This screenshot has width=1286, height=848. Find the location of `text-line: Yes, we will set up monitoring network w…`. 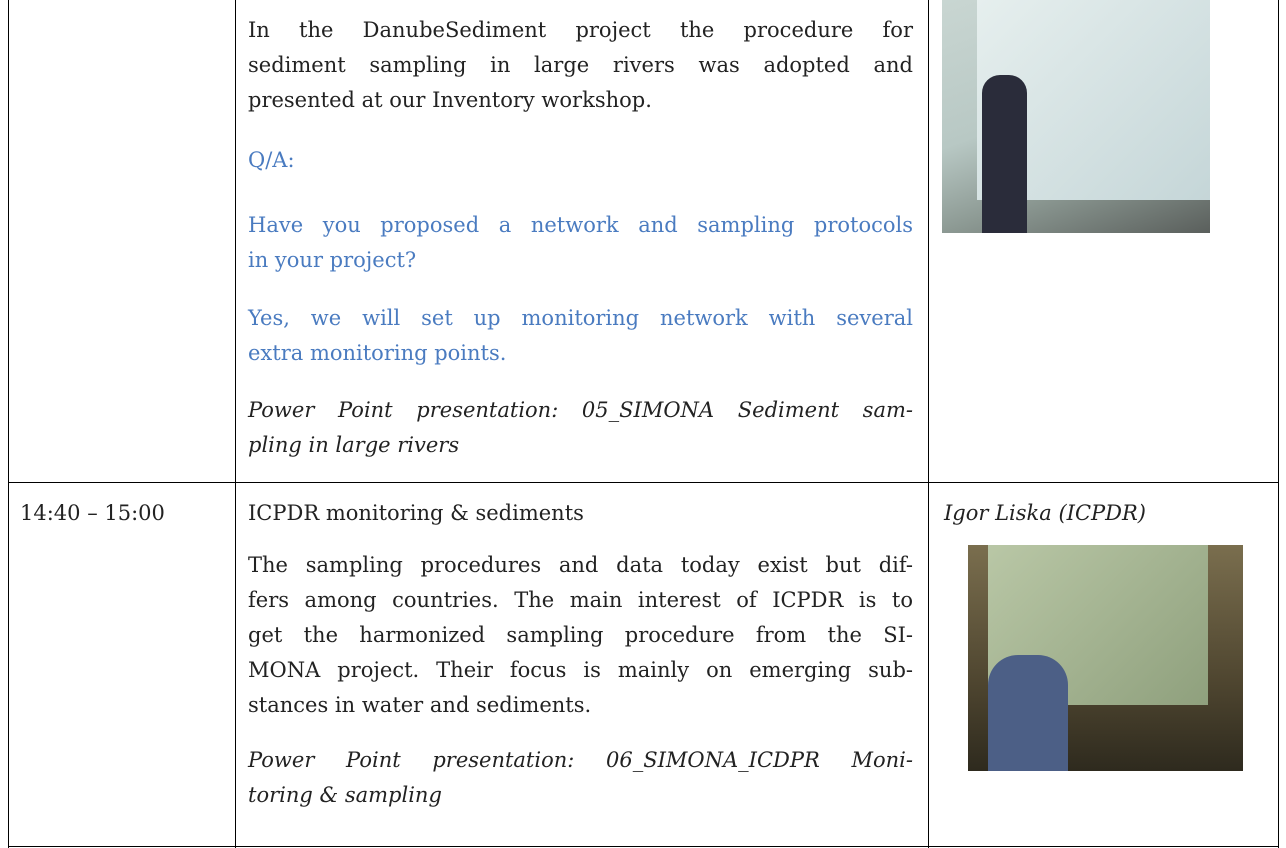

text-line: Yes, we will set up monitoring network w… is located at coordinates (580, 318).